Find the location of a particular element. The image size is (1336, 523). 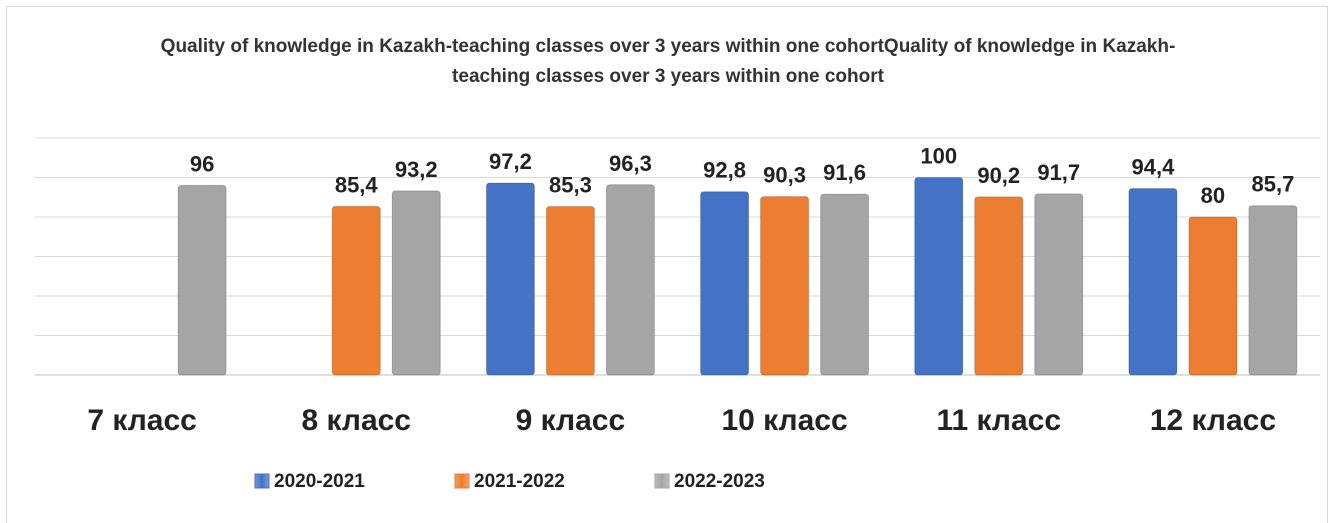

value-label: 85,3 is located at coordinates (570, 185).